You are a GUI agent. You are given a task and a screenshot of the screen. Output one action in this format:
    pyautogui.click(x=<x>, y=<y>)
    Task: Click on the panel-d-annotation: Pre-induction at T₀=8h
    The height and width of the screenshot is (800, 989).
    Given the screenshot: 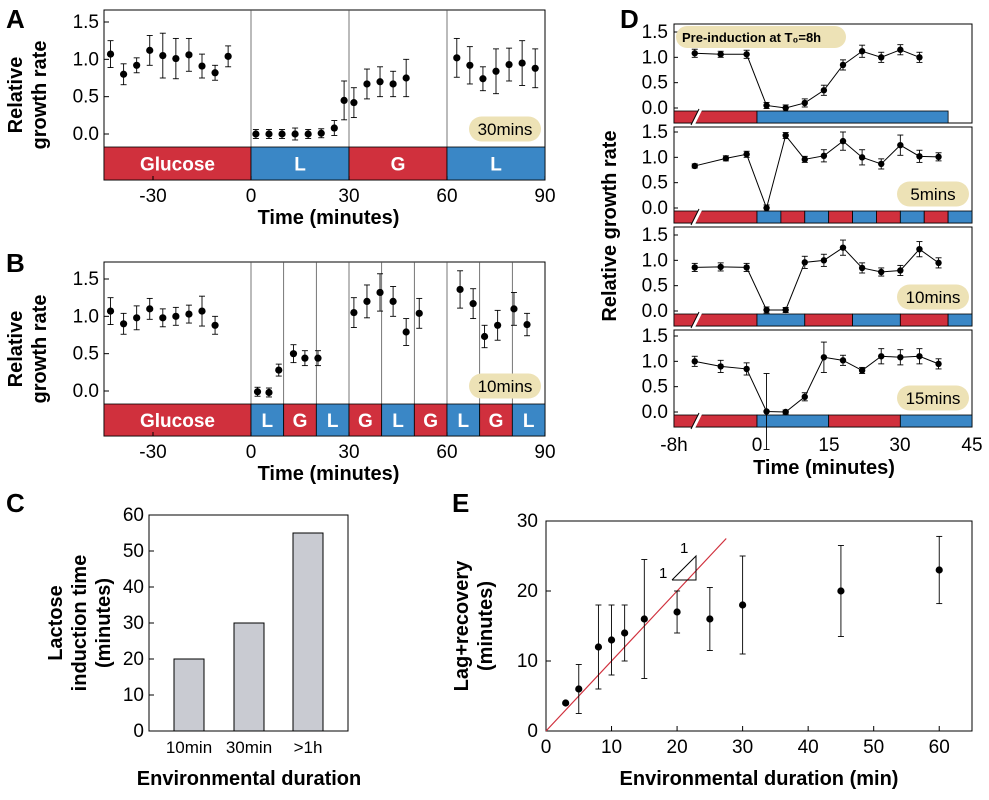 What is the action you would take?
    pyautogui.click(x=751, y=37)
    